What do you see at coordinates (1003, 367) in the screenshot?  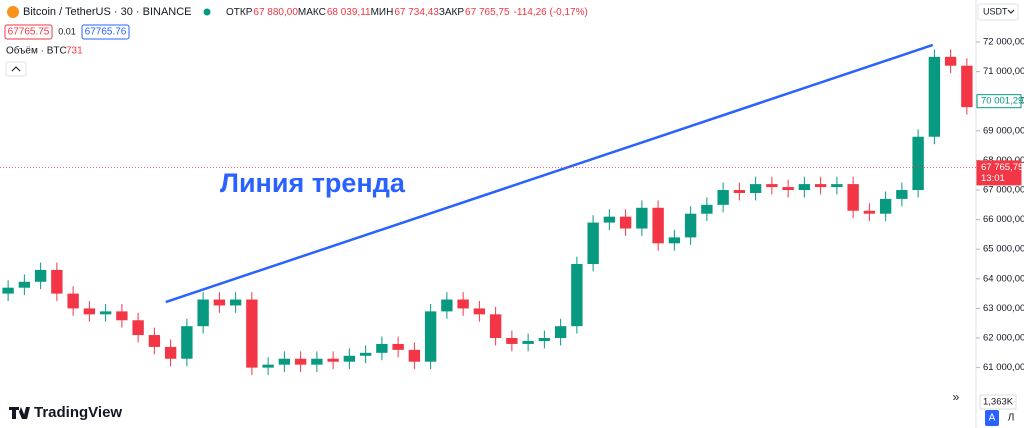 I see `y-tick-label: 61 000,00` at bounding box center [1003, 367].